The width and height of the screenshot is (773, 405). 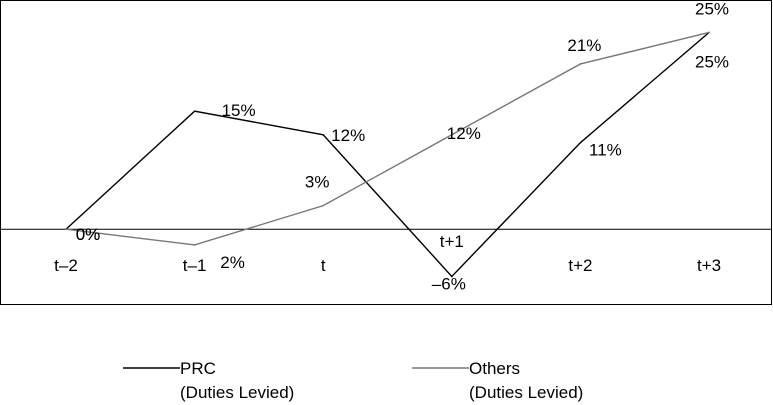 I want to click on others-data-label: 0%, so click(x=88, y=234).